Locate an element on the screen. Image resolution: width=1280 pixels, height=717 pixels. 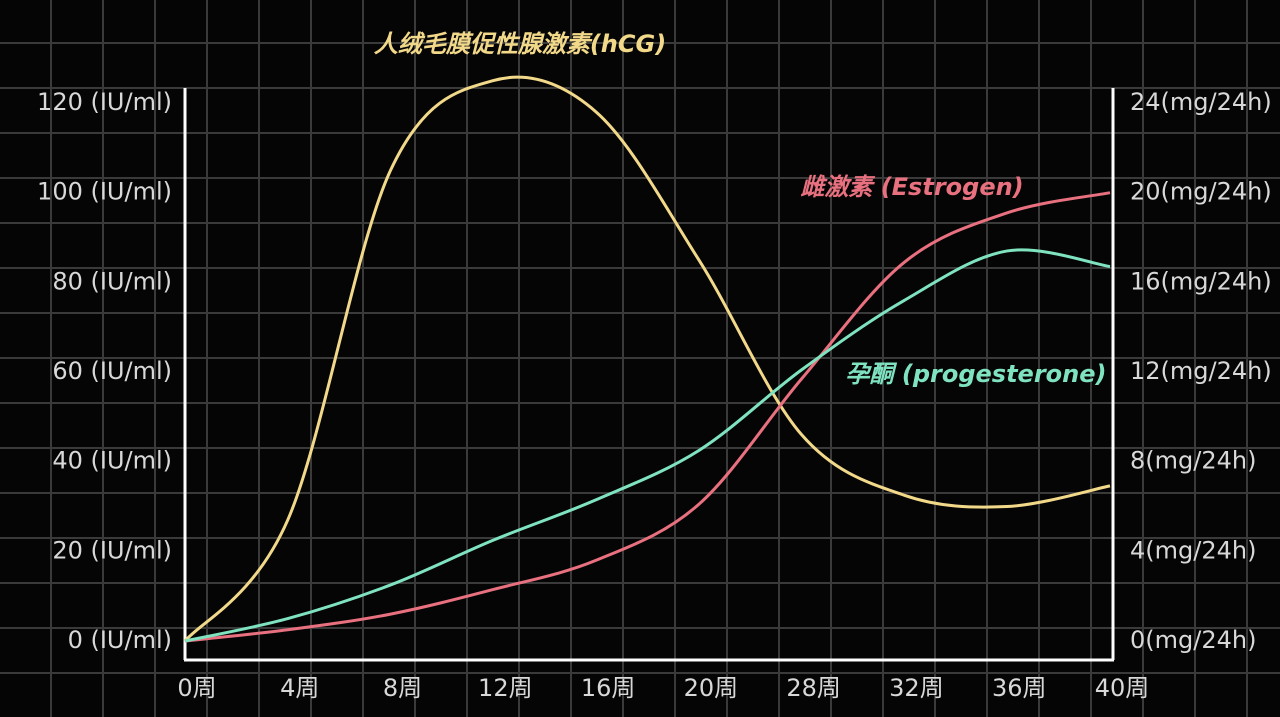
series-label: 孕酮 (progesterone) is located at coordinates (976, 374).